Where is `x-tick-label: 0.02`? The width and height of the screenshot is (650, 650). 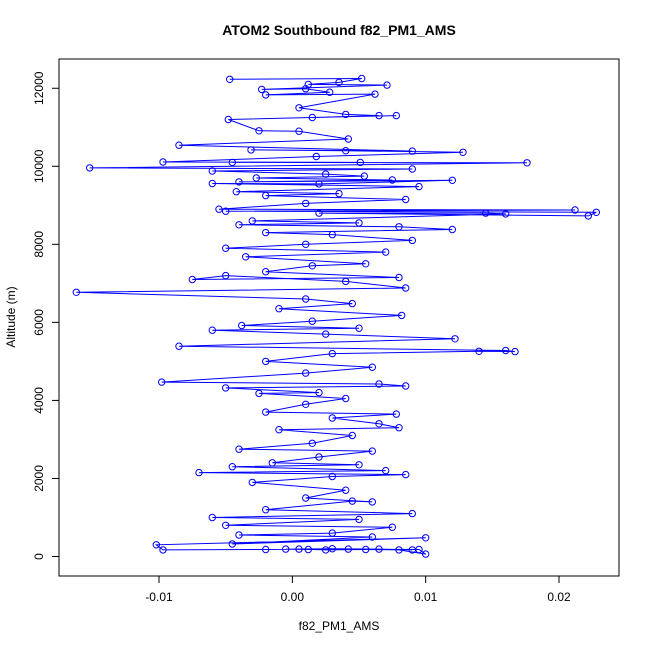
x-tick-label: 0.02 is located at coordinates (559, 597).